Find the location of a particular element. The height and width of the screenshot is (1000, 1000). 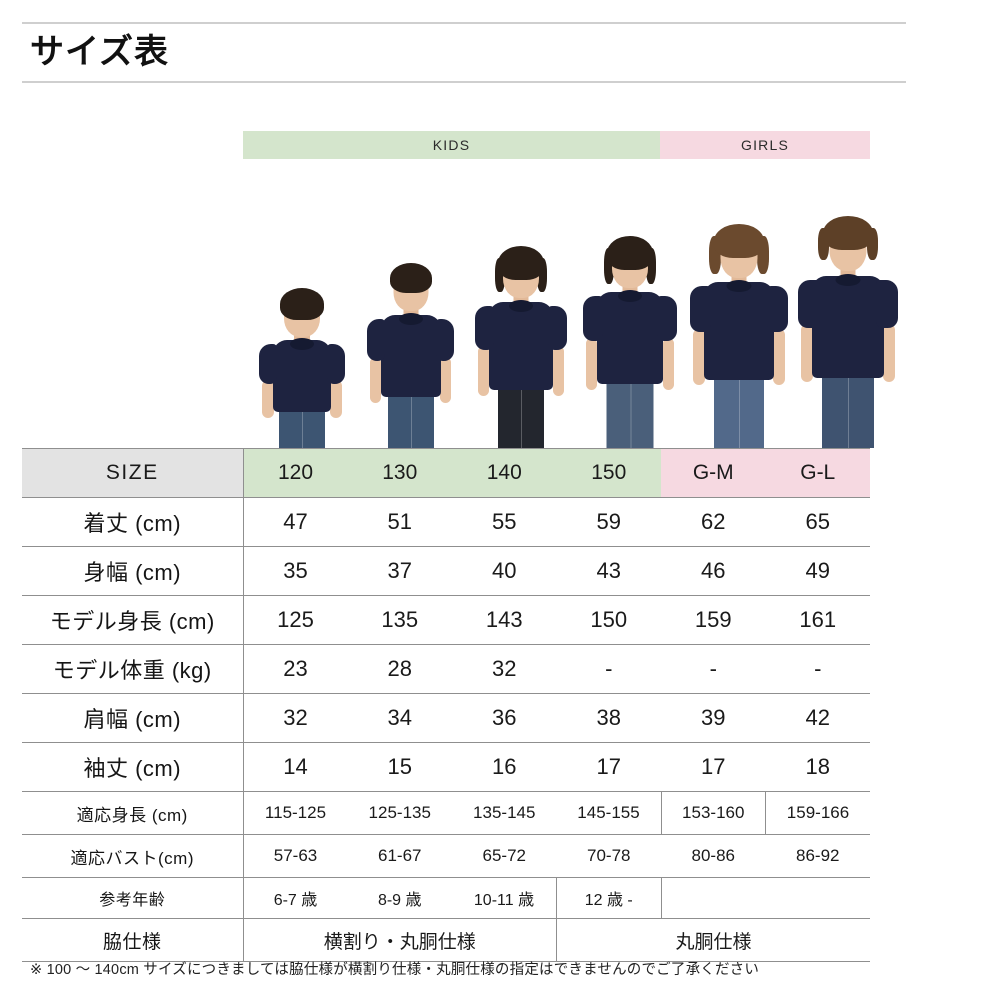

cell-fit-height-150: 145-155 is located at coordinates (608, 813).